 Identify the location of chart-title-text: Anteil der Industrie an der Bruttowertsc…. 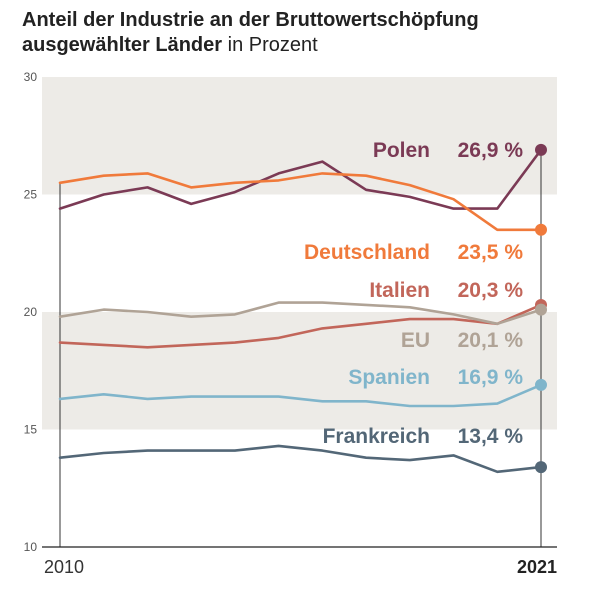
(250, 32).